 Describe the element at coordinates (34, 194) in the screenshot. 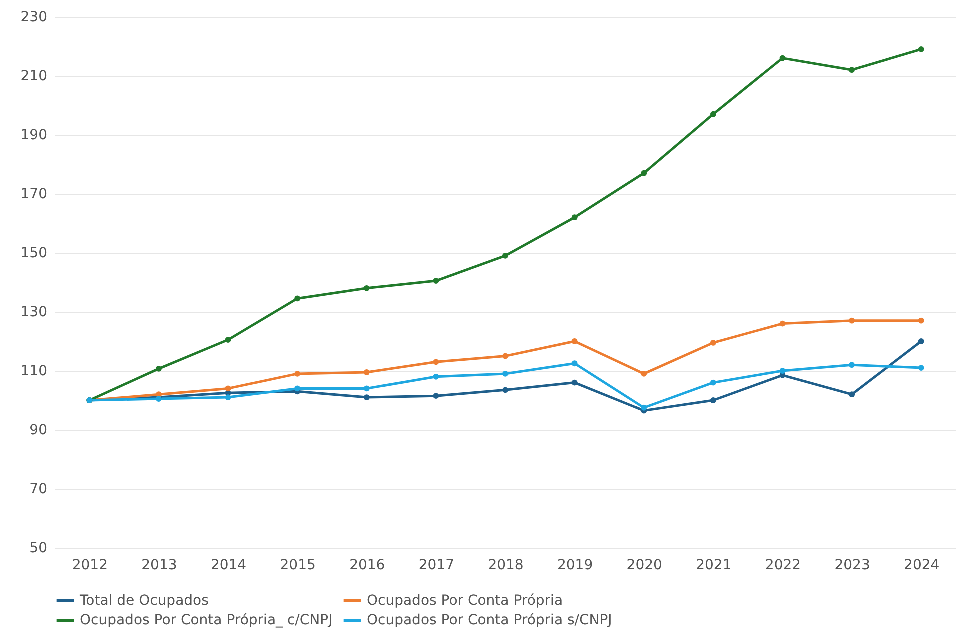

I see `y-tick-label: 170` at that location.